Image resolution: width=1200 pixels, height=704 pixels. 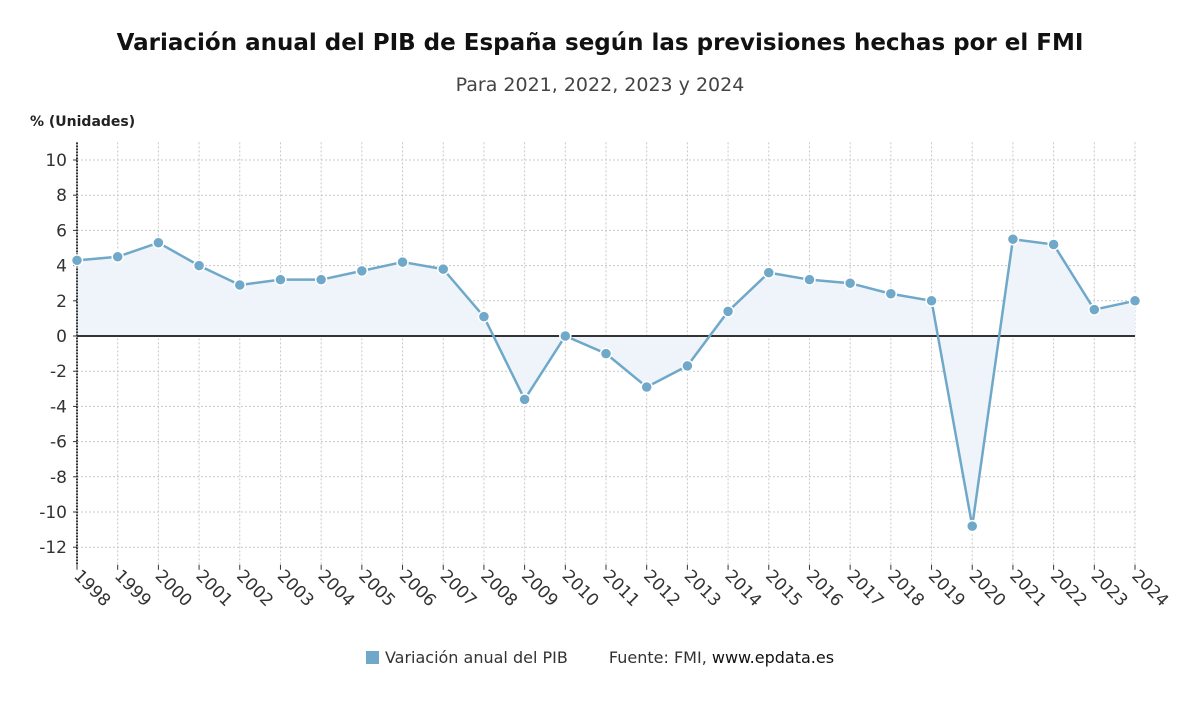 I want to click on y-tick-label: 4, so click(x=61, y=267).